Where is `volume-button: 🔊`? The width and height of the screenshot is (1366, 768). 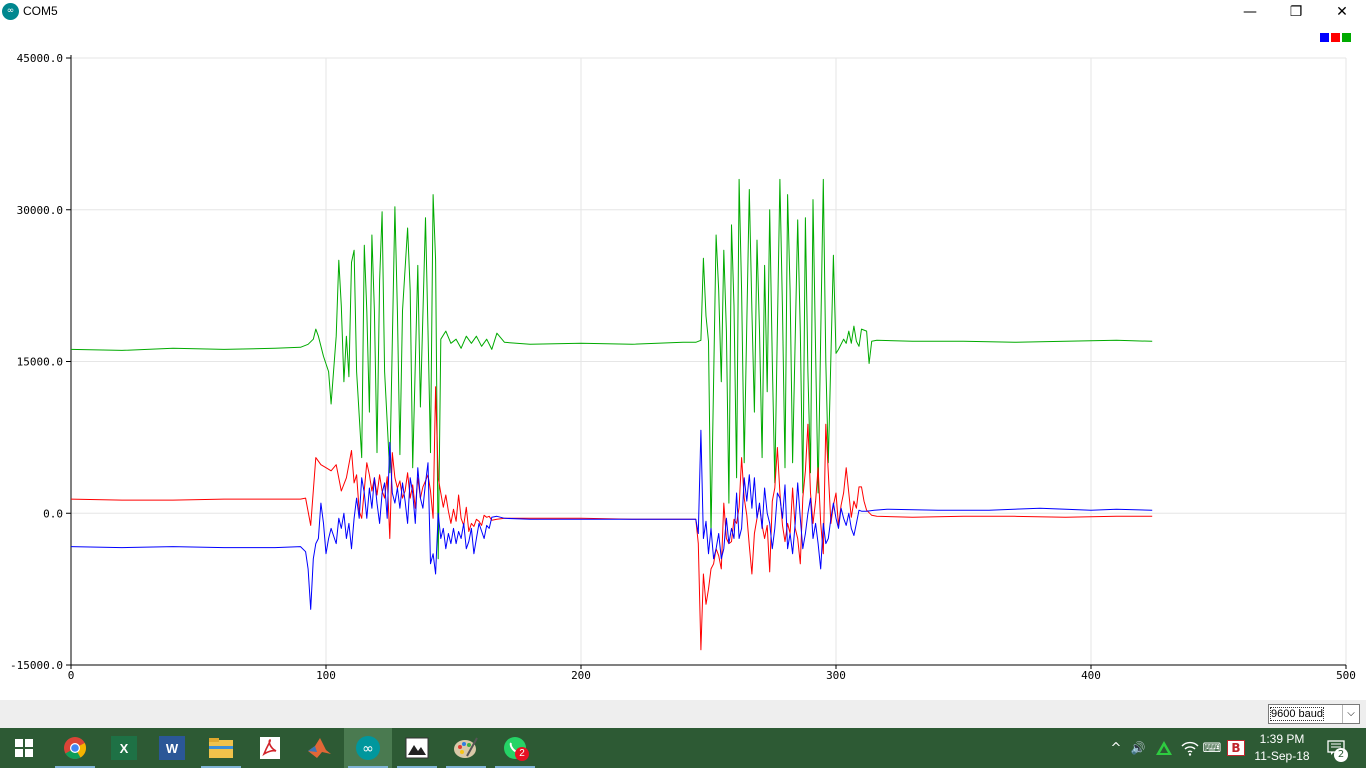
volume-button: 🔊 is located at coordinates (1138, 748).